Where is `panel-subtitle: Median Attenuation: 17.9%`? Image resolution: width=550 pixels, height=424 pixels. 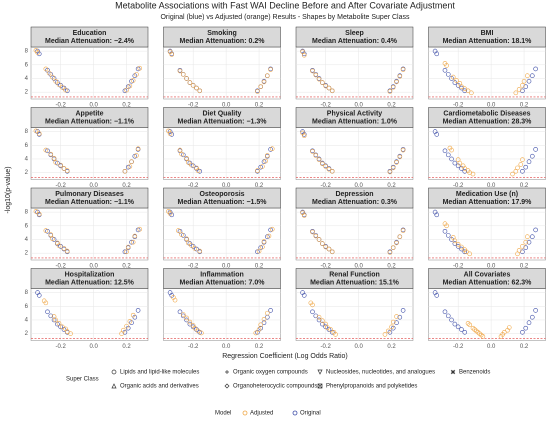 panel-subtitle: Median Attenuation: 17.9% is located at coordinates (488, 202).